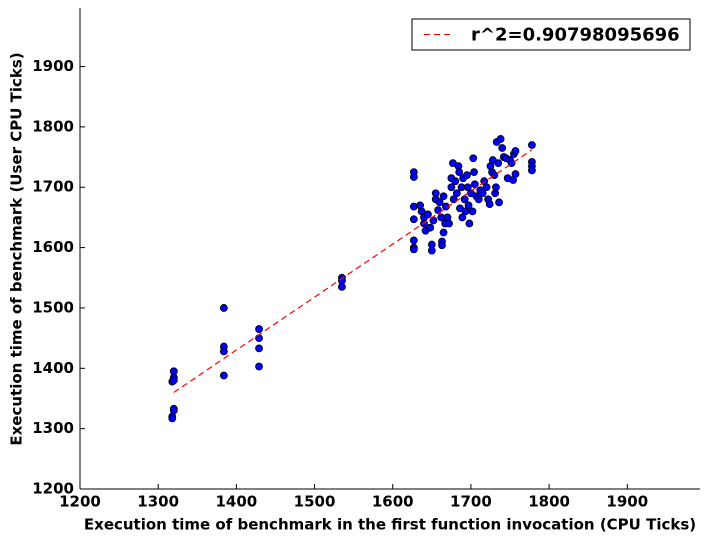 The height and width of the screenshot is (542, 710). Describe the element at coordinates (53, 247) in the screenshot. I see `y-tick-label: 1600` at that location.